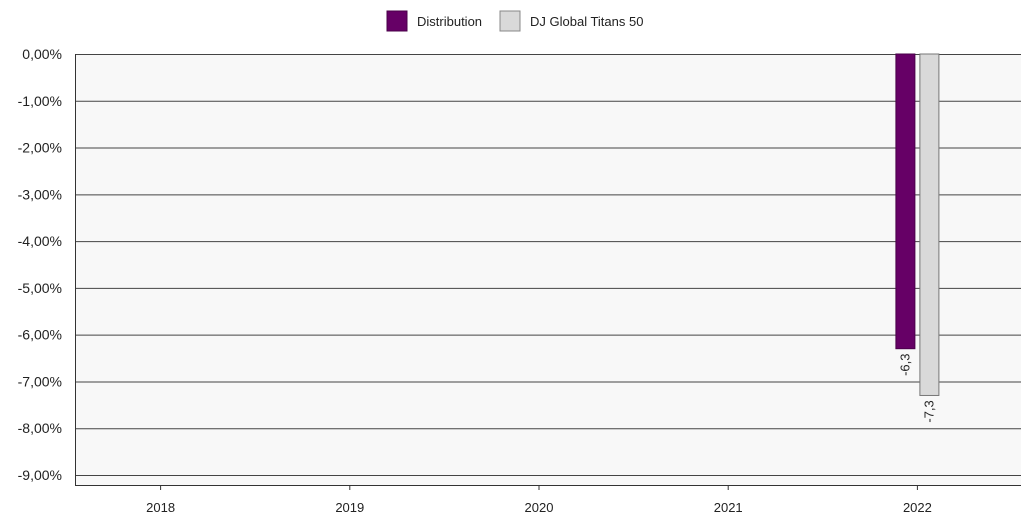 This screenshot has width=1023, height=520. I want to click on y-tick-label: 0,00%, so click(42, 54).